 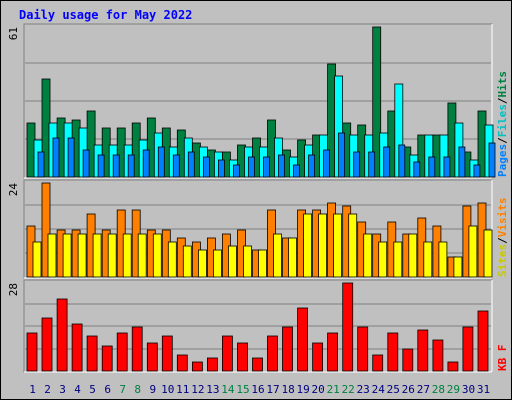 What do you see at coordinates (152, 389) in the screenshot?
I see `x-tick-day-9: 9` at bounding box center [152, 389].